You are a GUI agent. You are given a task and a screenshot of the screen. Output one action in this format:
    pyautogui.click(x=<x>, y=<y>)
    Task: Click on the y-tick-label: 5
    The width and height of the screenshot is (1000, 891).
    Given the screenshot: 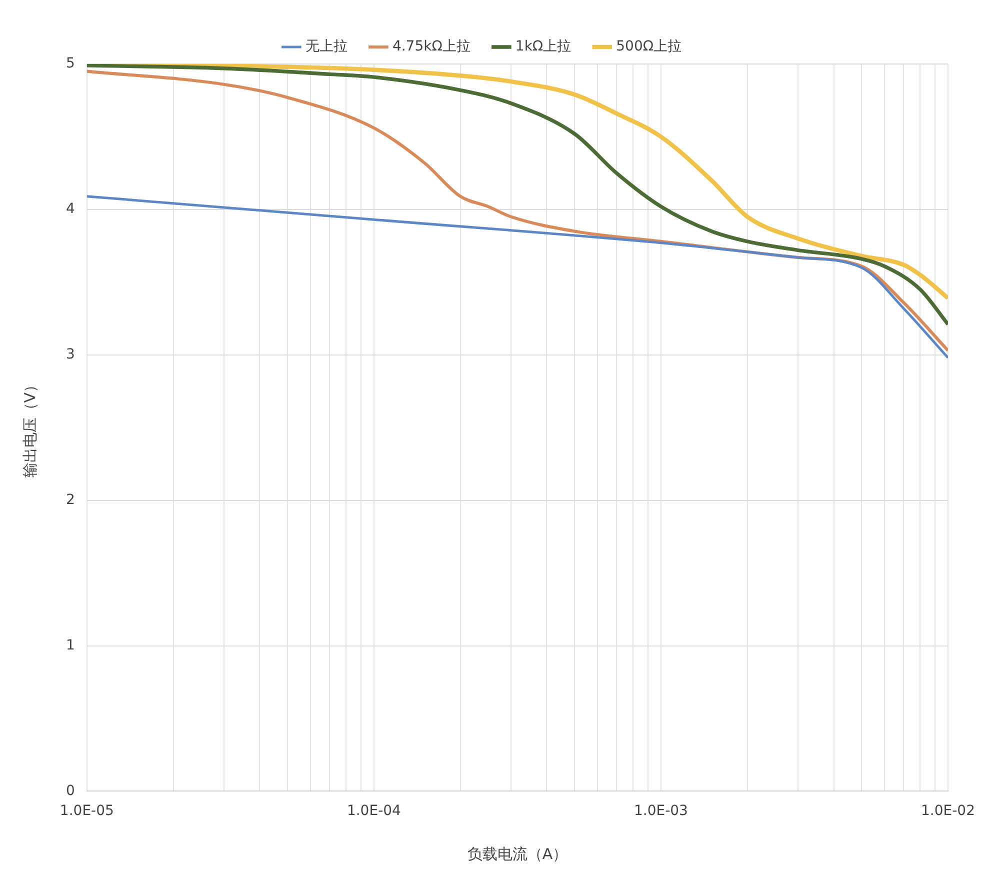 What is the action you would take?
    pyautogui.click(x=70, y=64)
    